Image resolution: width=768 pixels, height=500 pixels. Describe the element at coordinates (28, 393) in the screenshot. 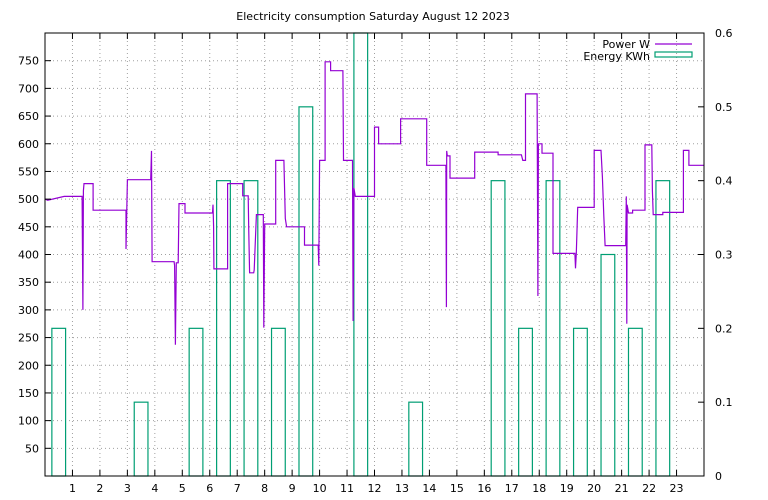

I see `y-tick-label: 150` at that location.